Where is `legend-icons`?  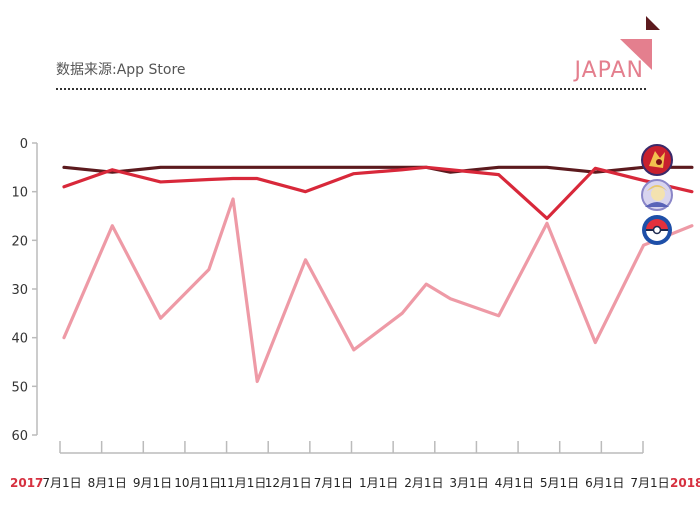 legend-icons is located at coordinates (657, 194).